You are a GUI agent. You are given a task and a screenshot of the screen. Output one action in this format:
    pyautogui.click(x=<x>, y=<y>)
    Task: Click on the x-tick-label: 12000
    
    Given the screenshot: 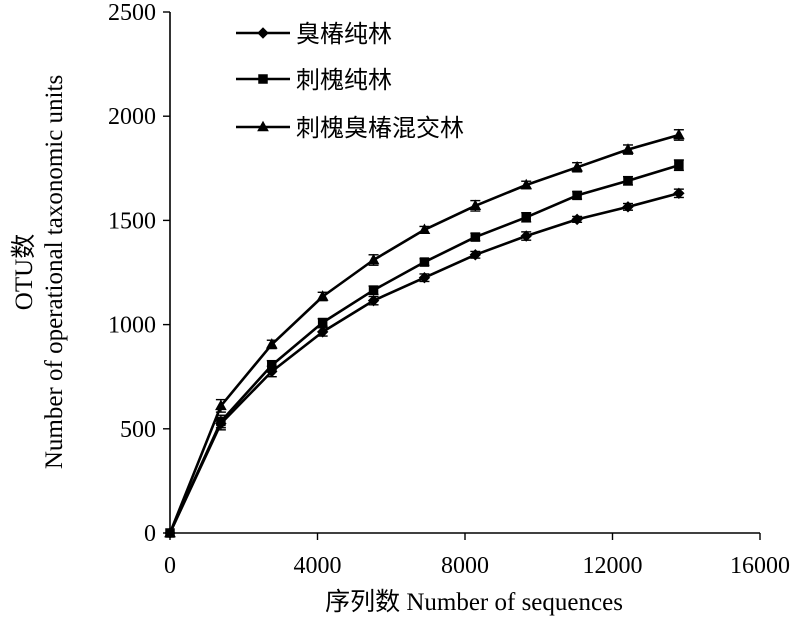 What is the action you would take?
    pyautogui.click(x=613, y=566)
    